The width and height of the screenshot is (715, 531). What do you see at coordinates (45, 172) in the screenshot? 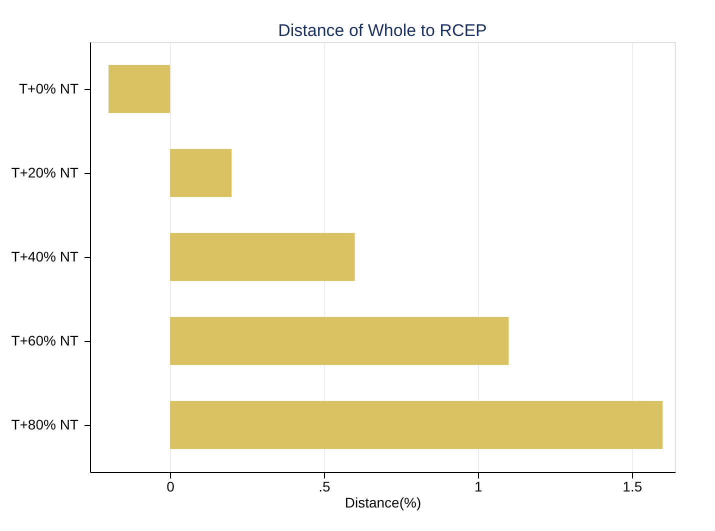
I see `y-tick-label: T+20% NT` at bounding box center [45, 172].